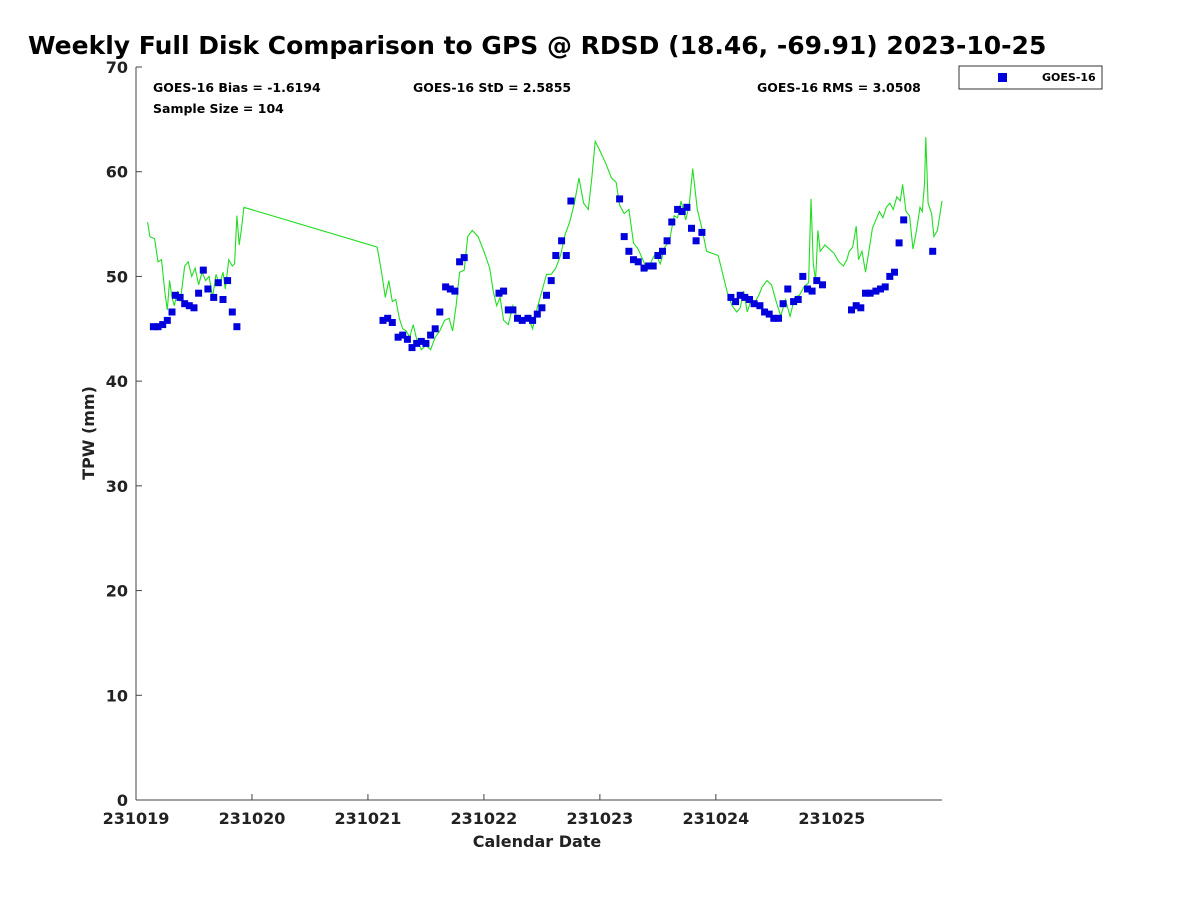  I want to click on y-tick-label: 50, so click(117, 276).